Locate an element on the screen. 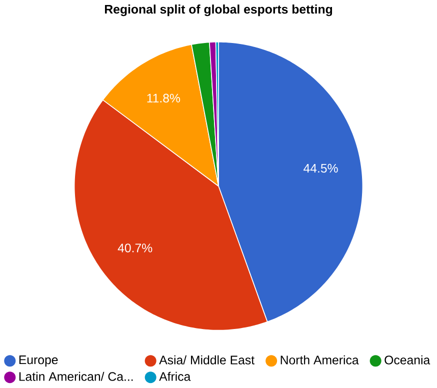 Image resolution: width=437 pixels, height=388 pixels. legend-label: North America is located at coordinates (319, 359).